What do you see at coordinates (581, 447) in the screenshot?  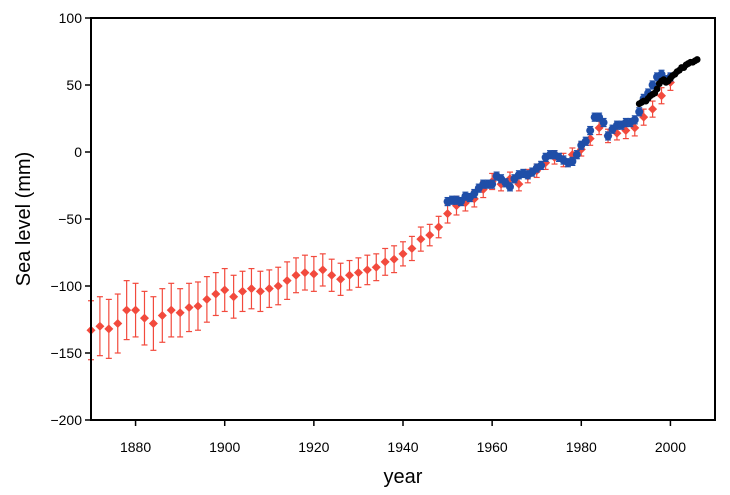 I see `x-tick-label: 1980` at bounding box center [581, 447].